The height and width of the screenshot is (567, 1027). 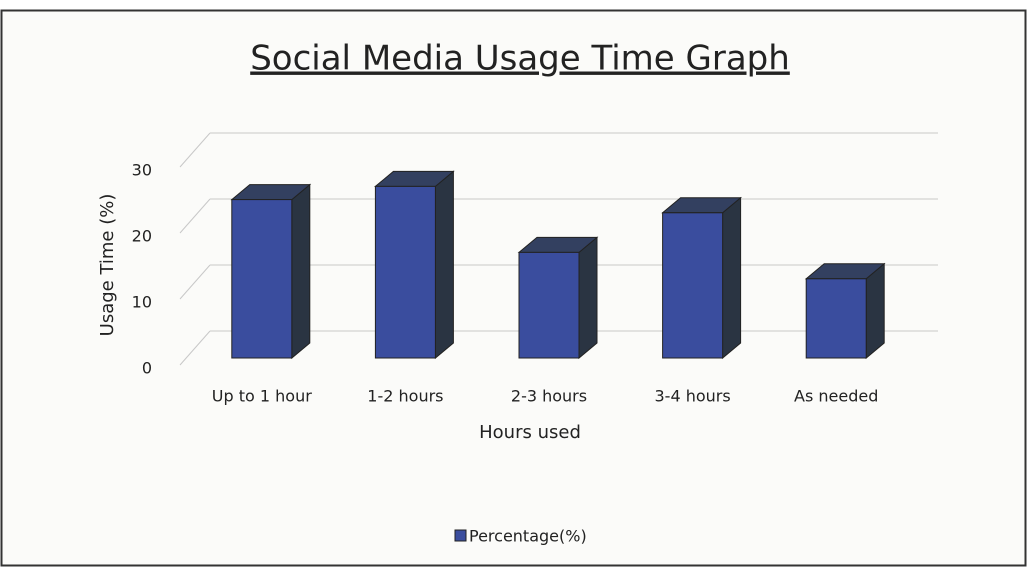 What do you see at coordinates (460, 535) in the screenshot?
I see `legend-swatch` at bounding box center [460, 535].